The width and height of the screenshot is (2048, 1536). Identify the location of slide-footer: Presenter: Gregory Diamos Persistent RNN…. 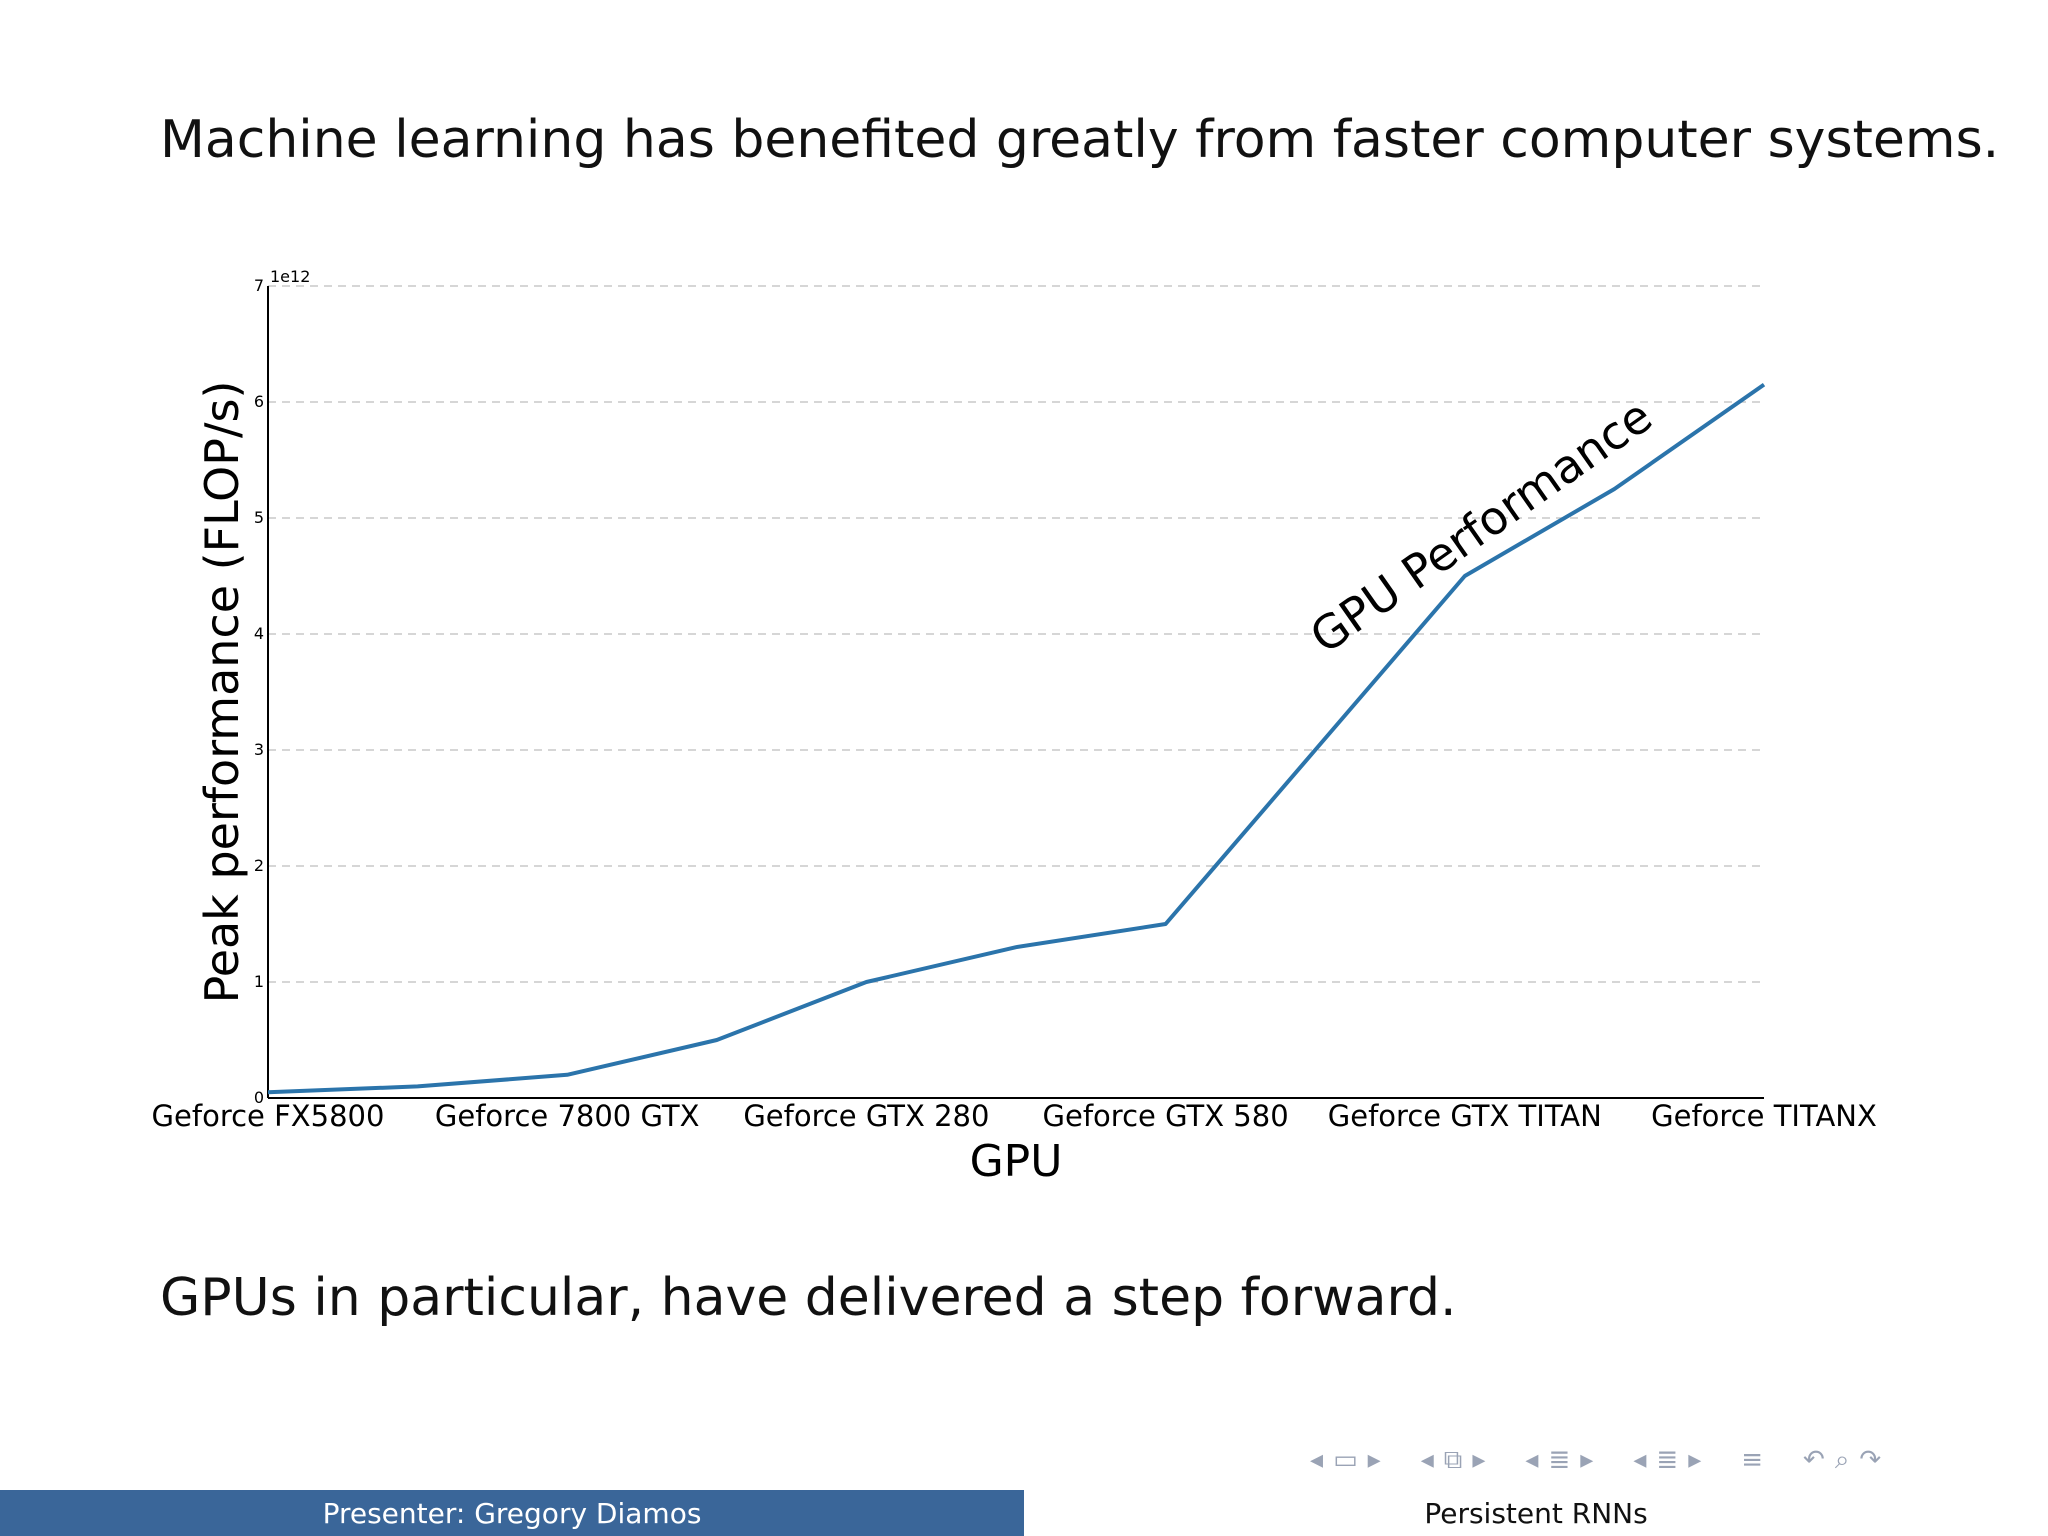
(1024, 1513).